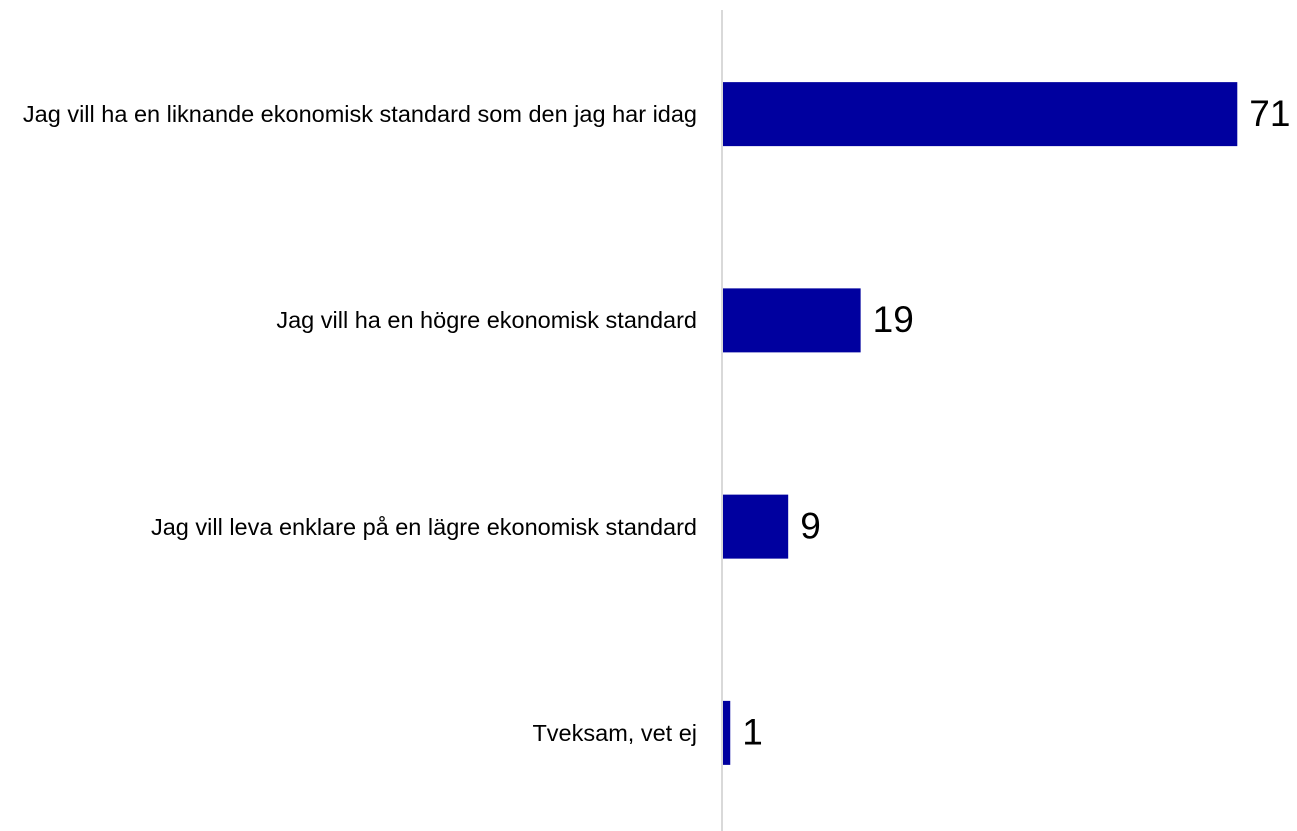  Describe the element at coordinates (893, 319) in the screenshot. I see `value-label: 19` at that location.